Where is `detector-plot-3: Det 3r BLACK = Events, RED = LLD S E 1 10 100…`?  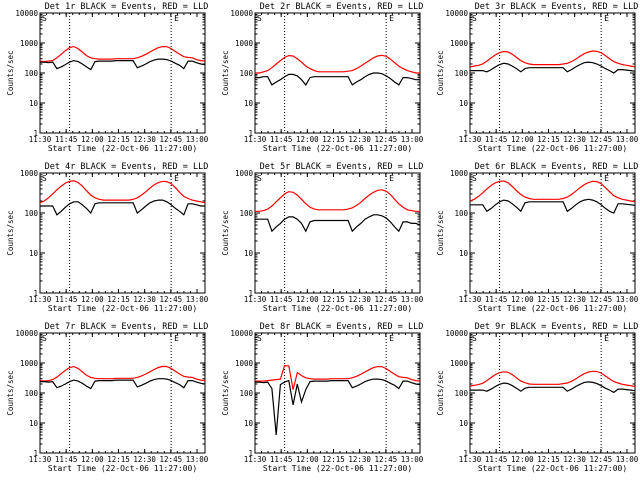
detector-plot-3: Det 3r BLACK = Events, RED = LLD S E 1 10 100… is located at coordinates (537, 77).